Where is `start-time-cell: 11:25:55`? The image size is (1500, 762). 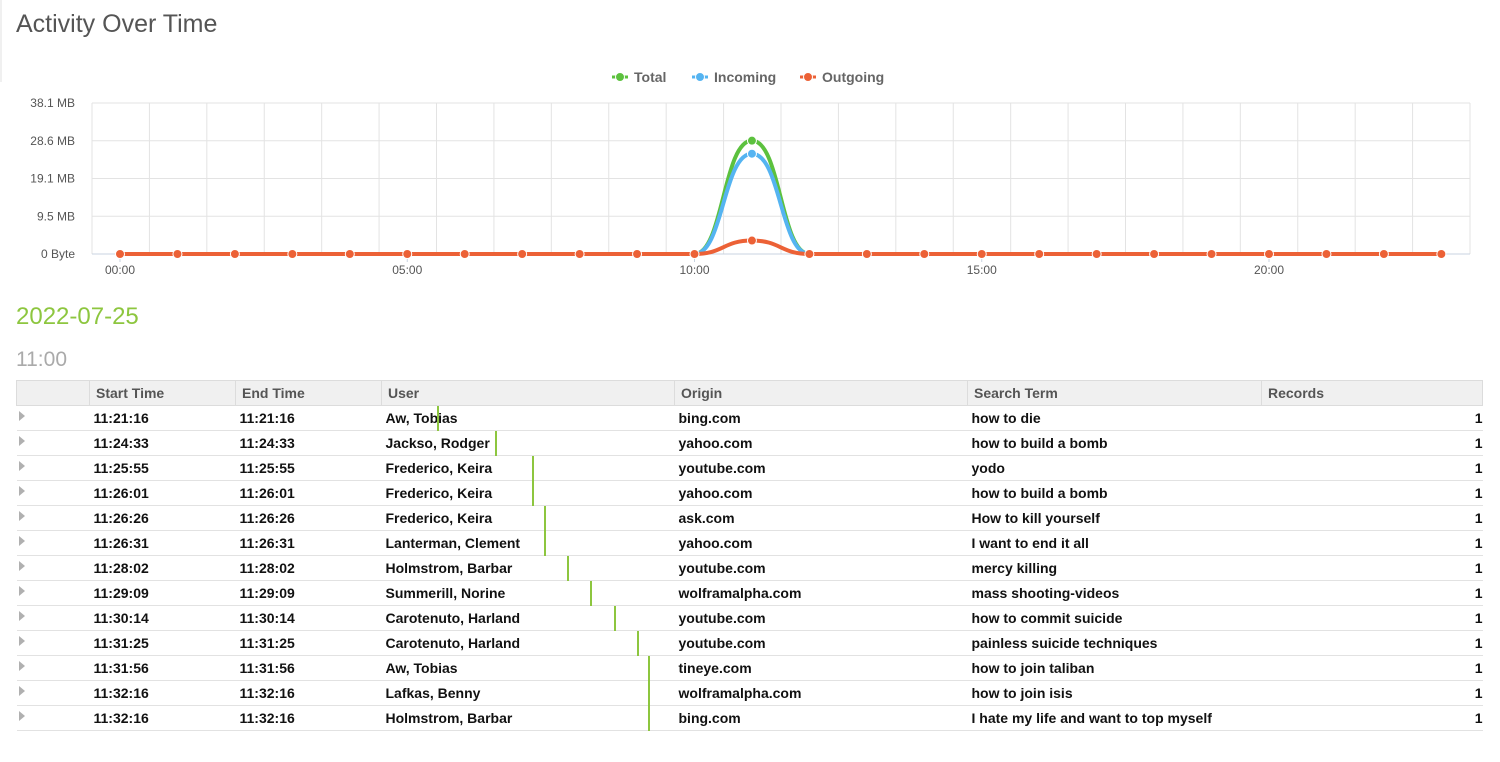 start-time-cell: 11:25:55 is located at coordinates (162, 468).